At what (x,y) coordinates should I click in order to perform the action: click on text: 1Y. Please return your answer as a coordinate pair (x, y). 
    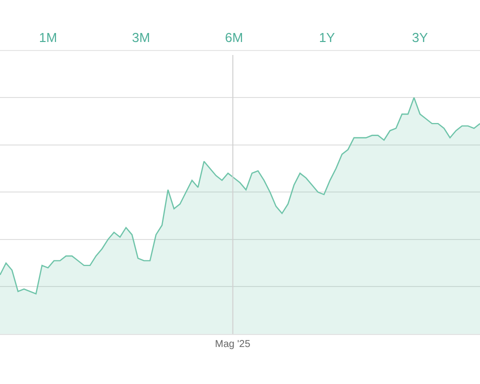
    Looking at the image, I should click on (327, 37).